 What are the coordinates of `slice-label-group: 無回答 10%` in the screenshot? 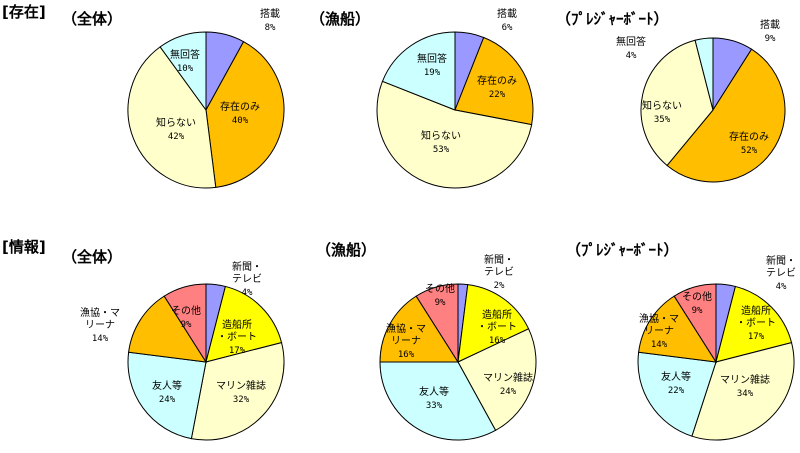 It's located at (185, 61).